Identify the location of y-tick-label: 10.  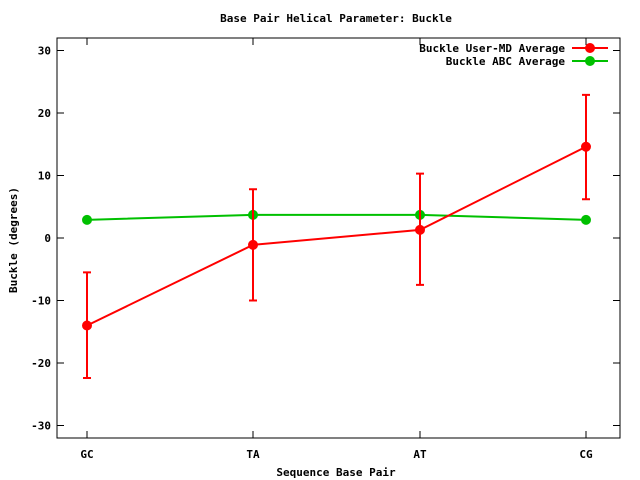
(44, 176).